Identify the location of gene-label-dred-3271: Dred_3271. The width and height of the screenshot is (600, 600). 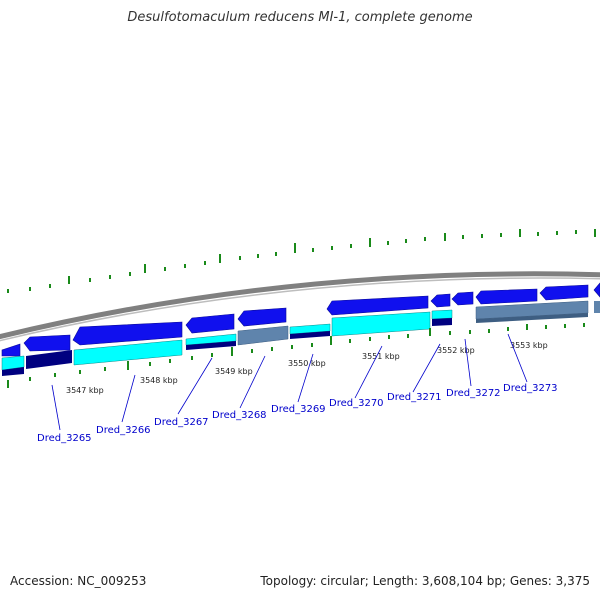
(414, 397).